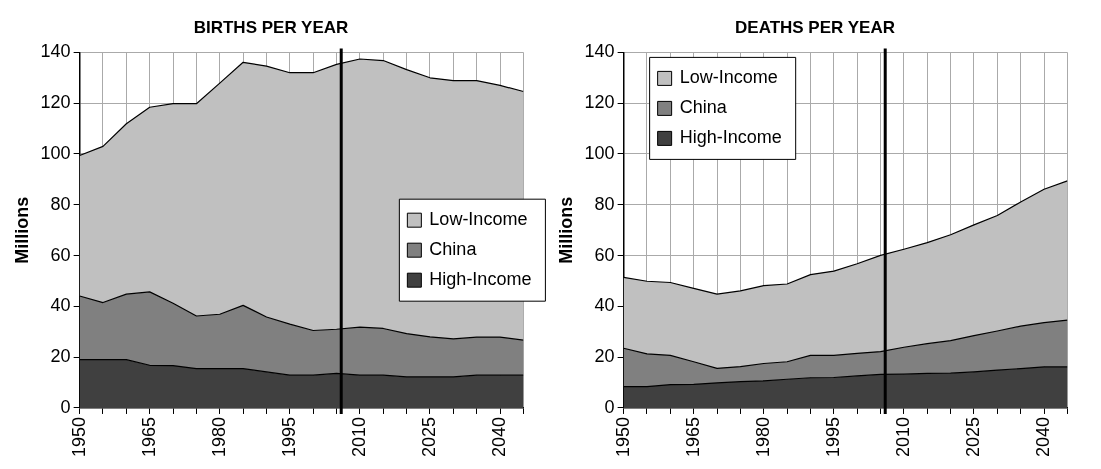 The width and height of the screenshot is (1101, 469). Describe the element at coordinates (271, 27) in the screenshot. I see `chart-title: BIRTHS PER YEAR` at that location.